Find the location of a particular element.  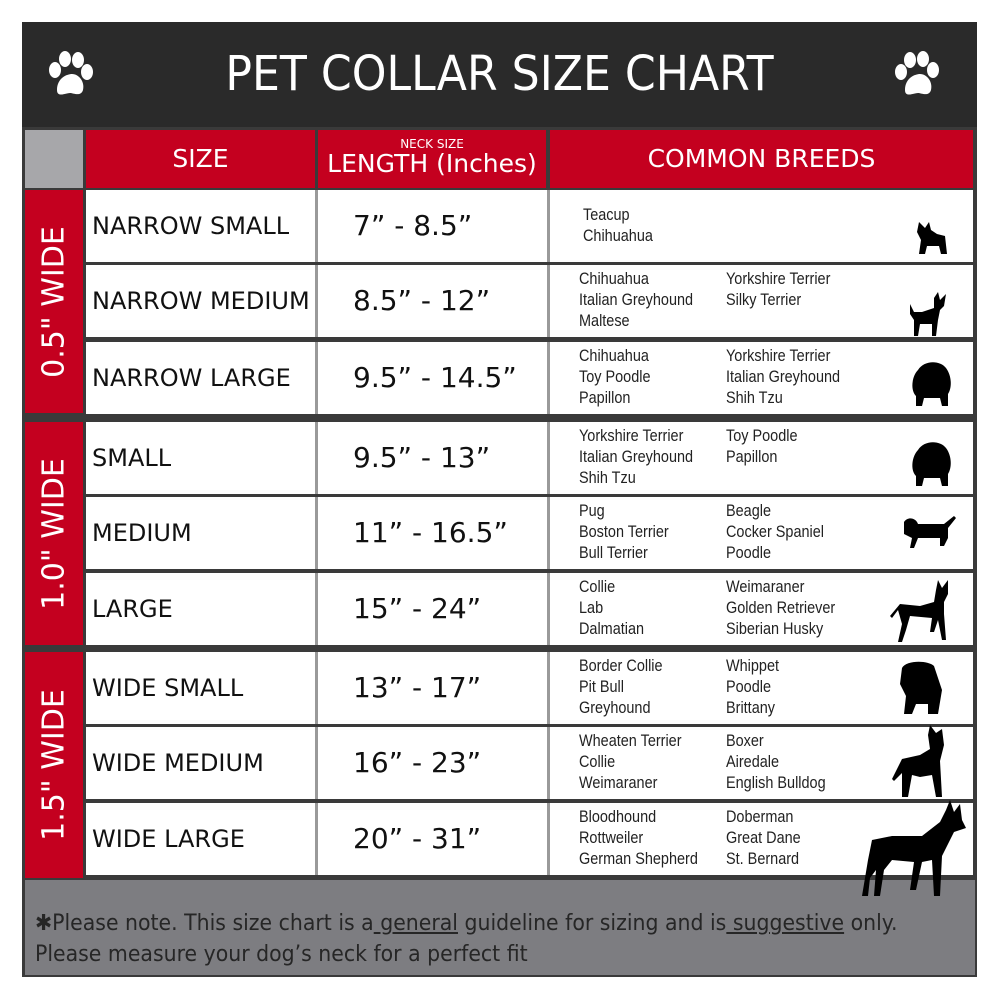

breeds-column-header: COMMON BREEDS is located at coordinates (761, 159).